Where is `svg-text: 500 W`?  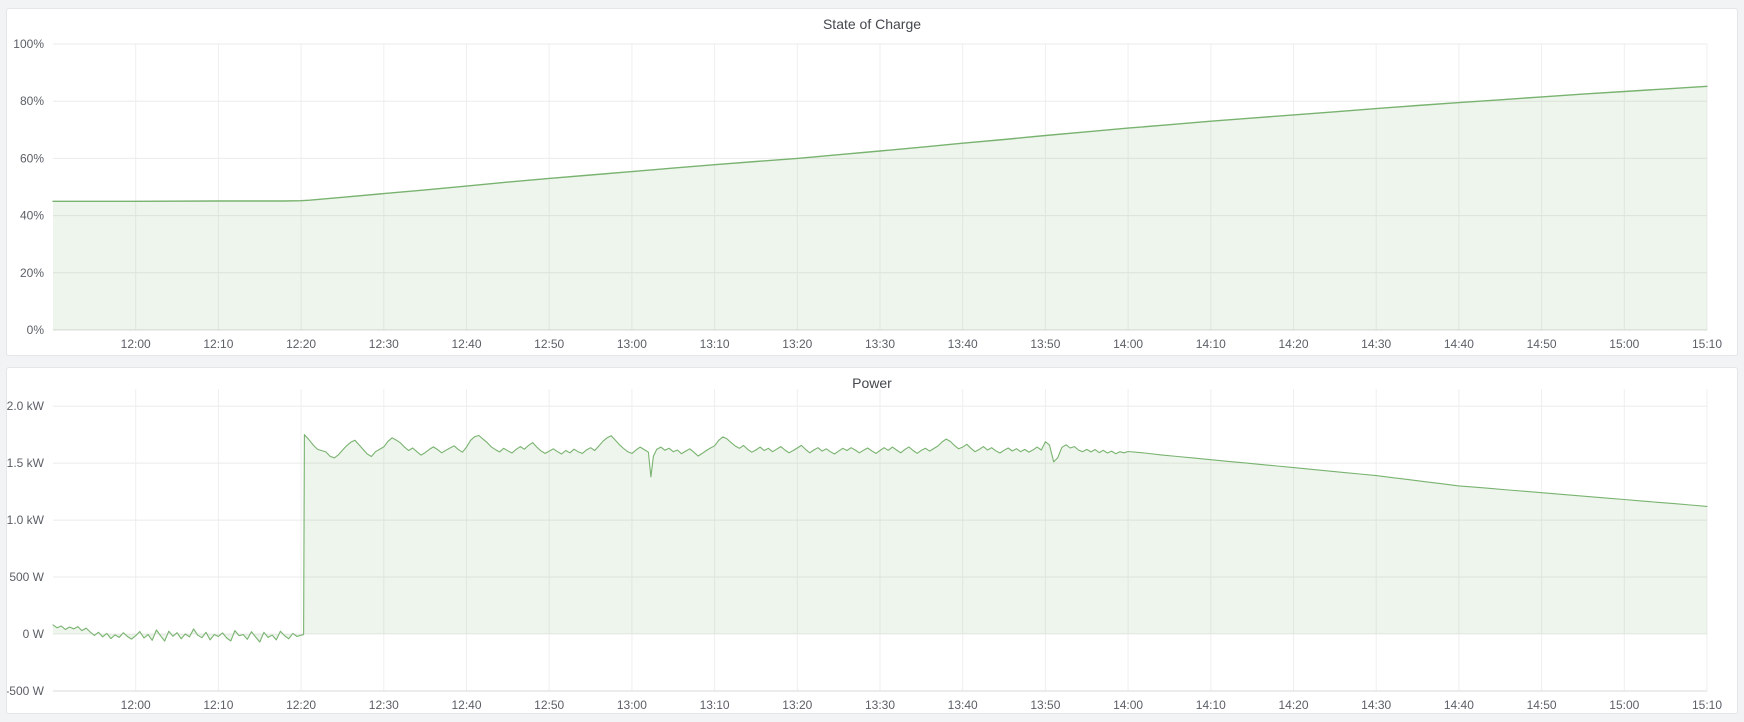
svg-text: 500 W is located at coordinates (26, 577).